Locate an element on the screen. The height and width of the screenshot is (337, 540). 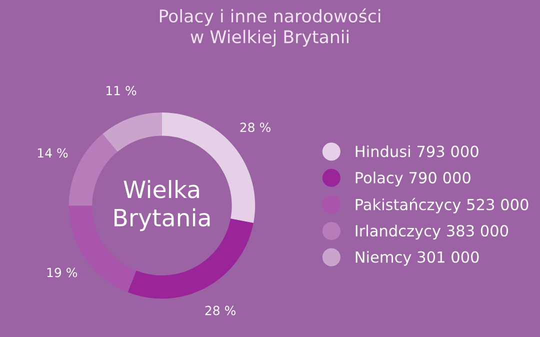
data-label: 14 % is located at coordinates (53, 153).